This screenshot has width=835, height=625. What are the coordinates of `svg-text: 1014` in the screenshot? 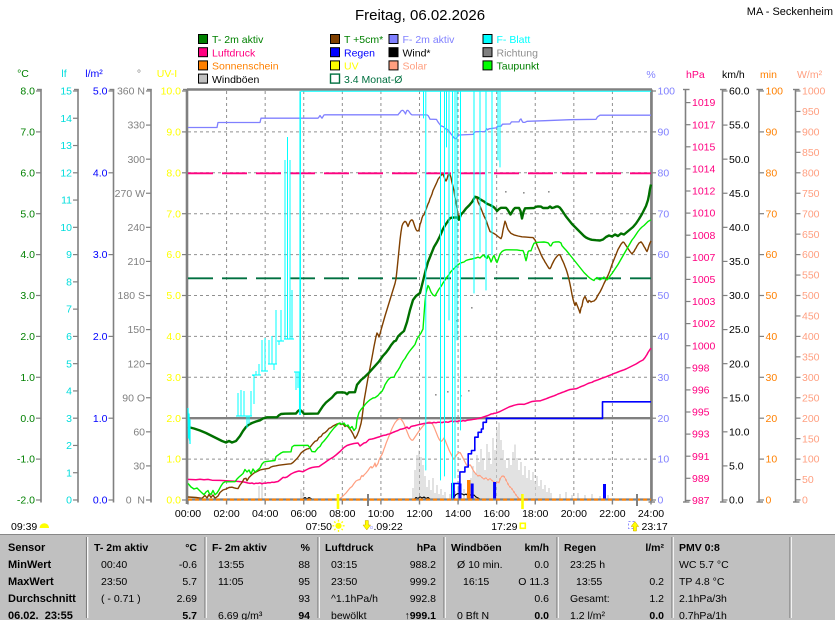 It's located at (704, 170).